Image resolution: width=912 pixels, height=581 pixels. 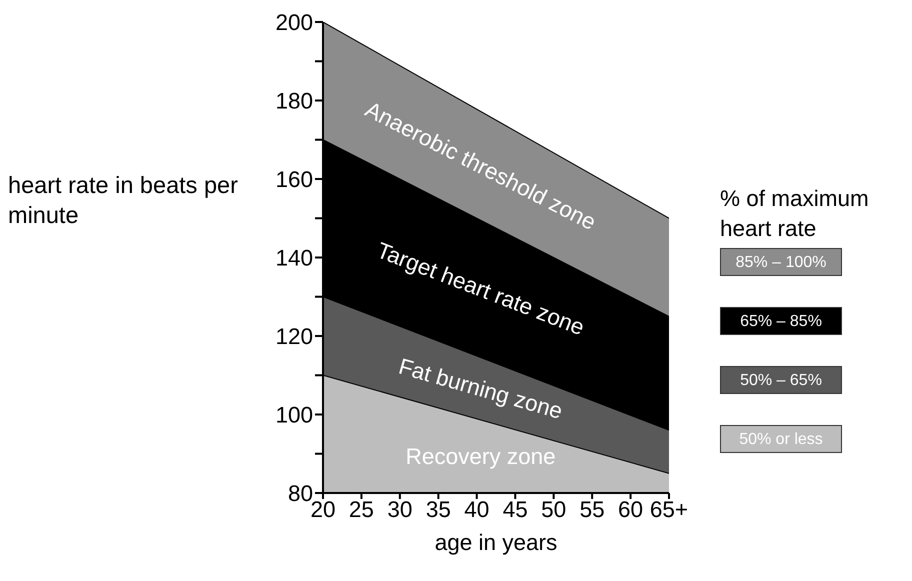 What do you see at coordinates (294, 336) in the screenshot?
I see `y-tick-label: 120` at bounding box center [294, 336].